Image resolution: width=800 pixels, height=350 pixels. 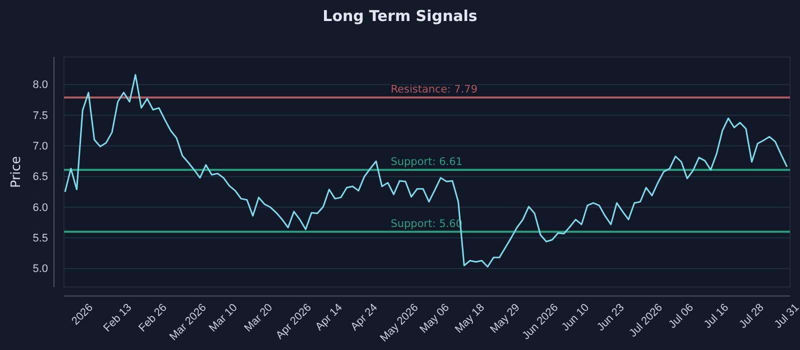 What do you see at coordinates (117, 318) in the screenshot?
I see `x-tick-label: Feb 13` at bounding box center [117, 318].